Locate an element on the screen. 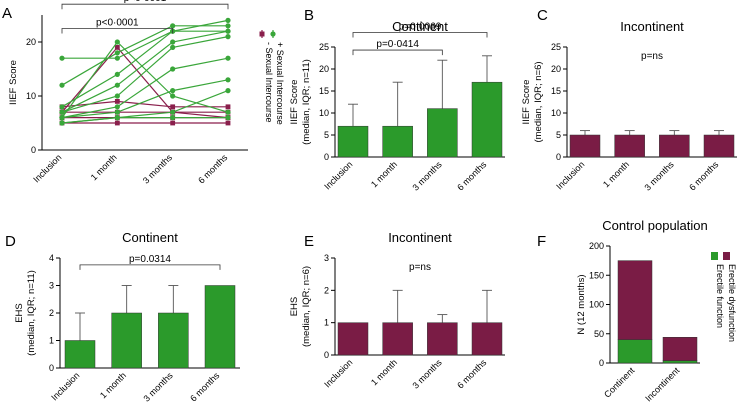  panel-letter-b: B is located at coordinates (309, 15).